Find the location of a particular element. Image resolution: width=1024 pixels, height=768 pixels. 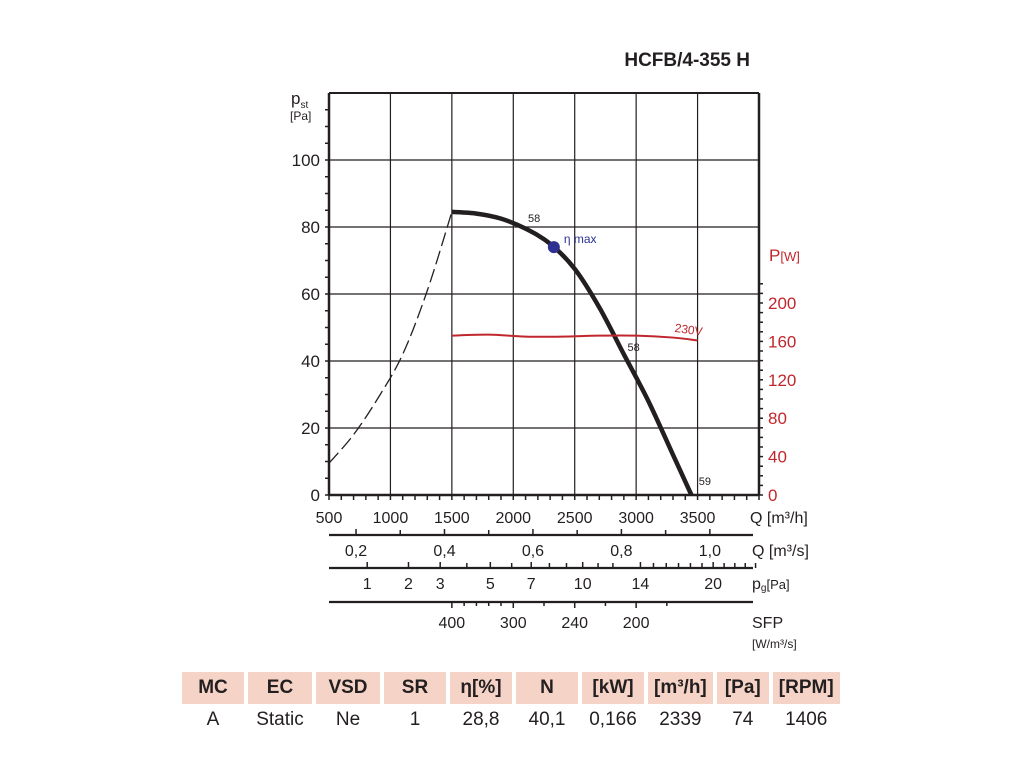

value-vsd: Ne is located at coordinates (348, 719).